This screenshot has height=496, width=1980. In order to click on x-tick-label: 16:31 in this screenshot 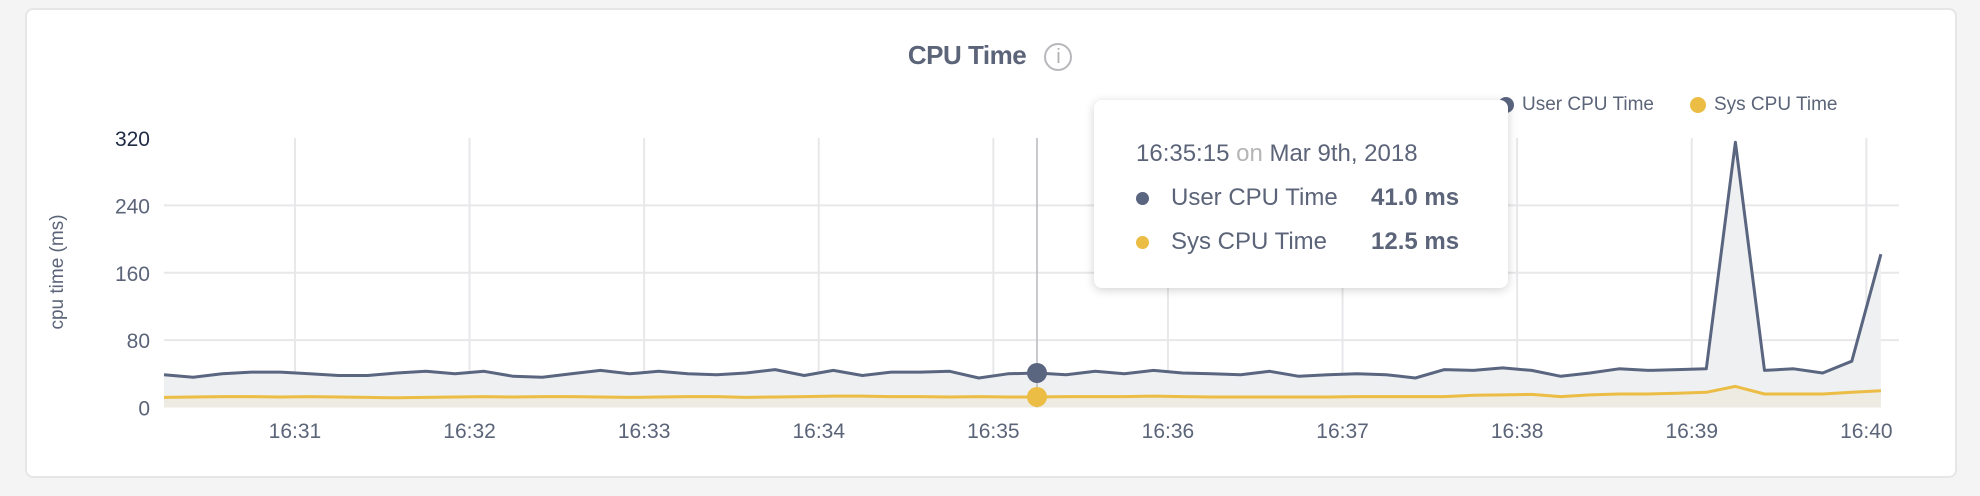, I will do `click(295, 431)`.